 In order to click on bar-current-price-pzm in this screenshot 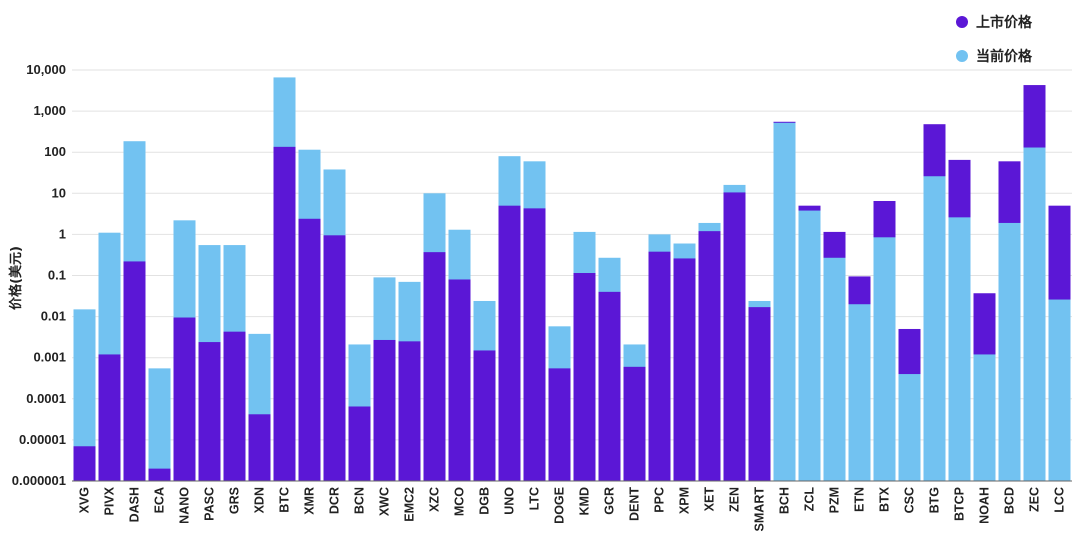, I will do `click(834, 369)`.